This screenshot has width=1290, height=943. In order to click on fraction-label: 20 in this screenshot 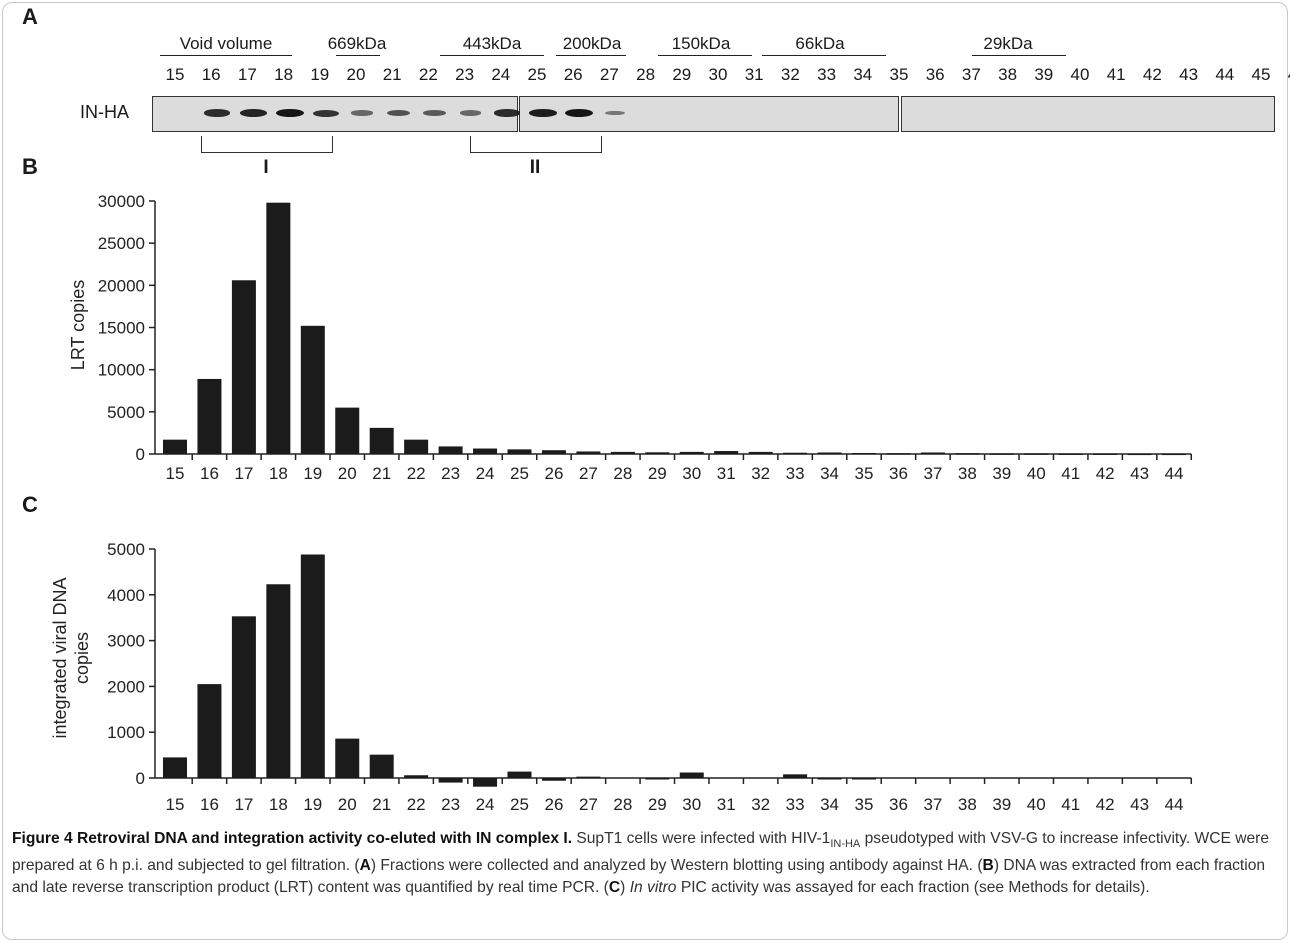, I will do `click(356, 74)`.